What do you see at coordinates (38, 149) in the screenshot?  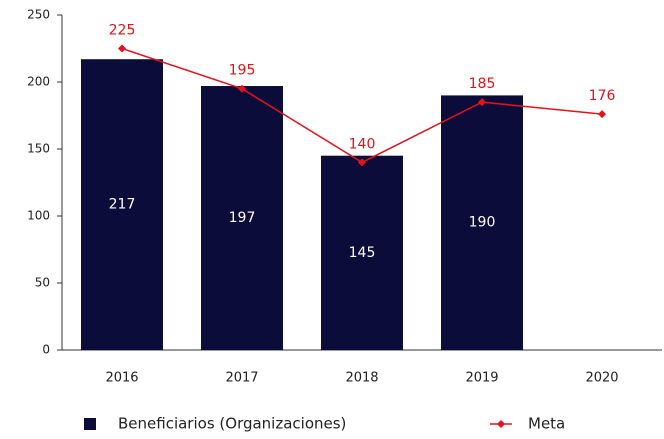 I see `y-tick-label: 150` at bounding box center [38, 149].